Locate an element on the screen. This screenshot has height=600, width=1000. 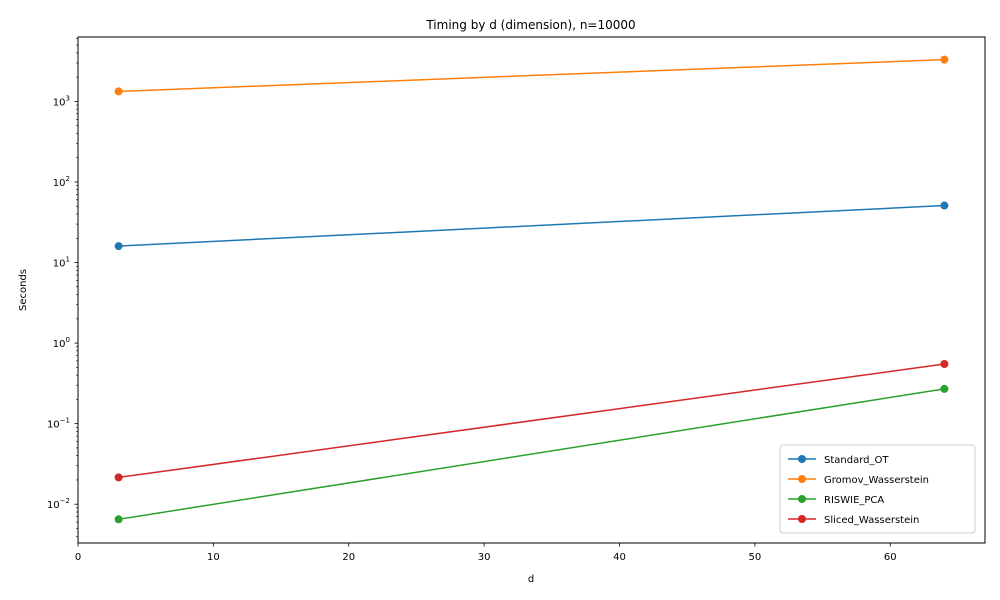
x-axis: 0 10 20 30 40 50 60 is located at coordinates (486, 553).